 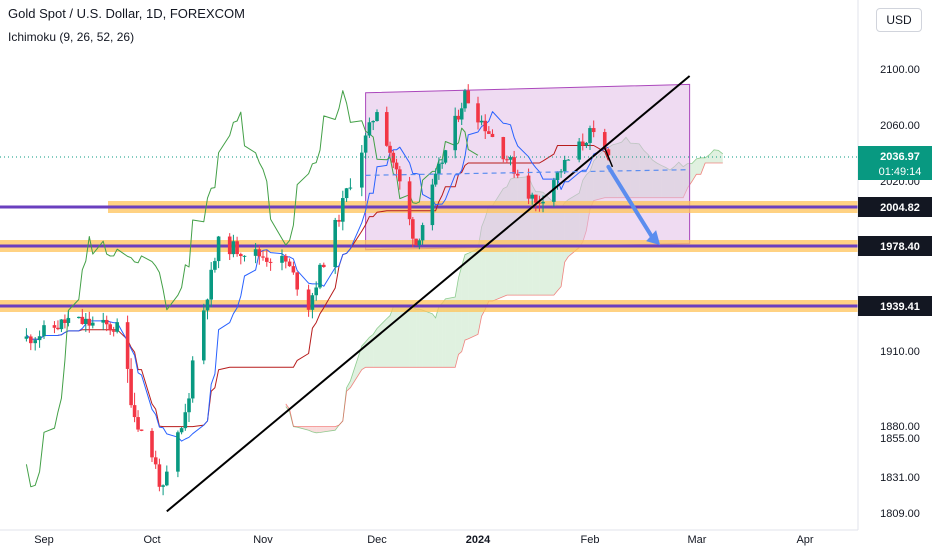 What do you see at coordinates (44, 540) in the screenshot?
I see `x-tick-label: Sep` at bounding box center [44, 540].